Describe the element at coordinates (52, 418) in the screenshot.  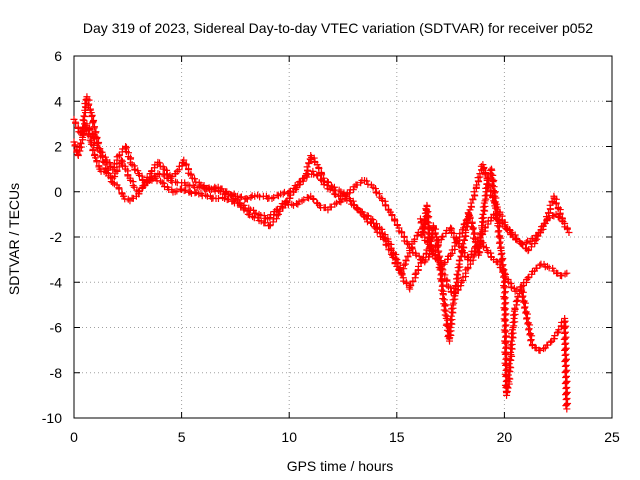
I see `y-tick-label: -10` at that location.